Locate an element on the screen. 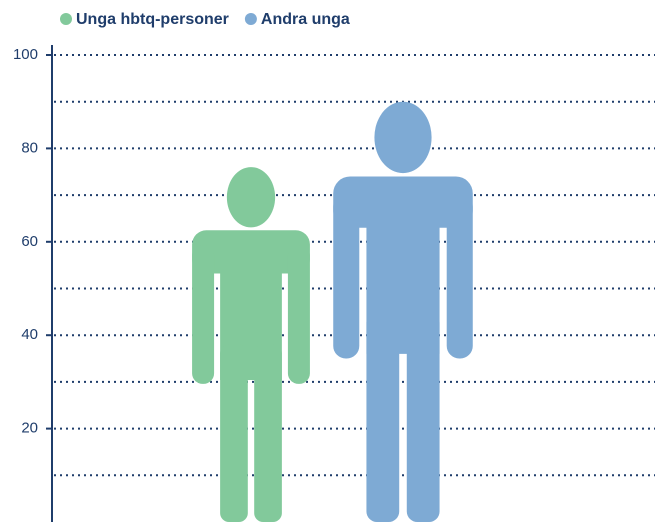  y-tick-label: 80 is located at coordinates (29, 147).